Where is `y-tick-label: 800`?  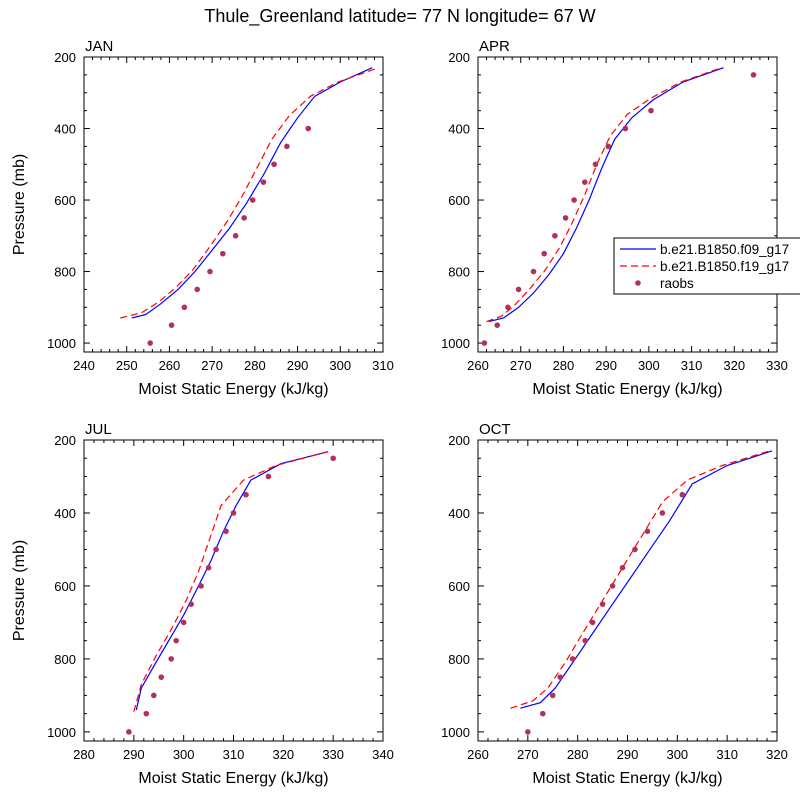
y-tick-label: 800 is located at coordinates (65, 659).